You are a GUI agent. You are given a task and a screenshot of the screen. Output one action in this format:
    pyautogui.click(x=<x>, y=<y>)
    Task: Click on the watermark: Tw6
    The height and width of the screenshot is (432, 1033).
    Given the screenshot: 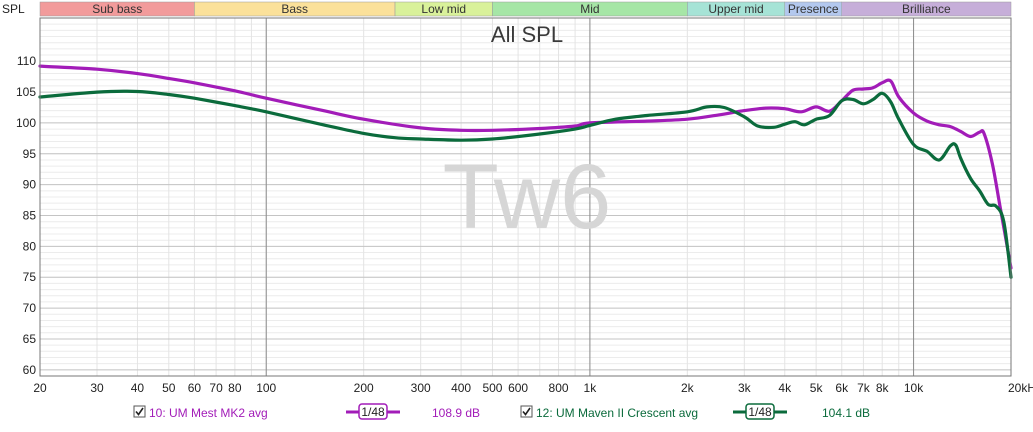 What is the action you would take?
    pyautogui.click(x=527, y=197)
    